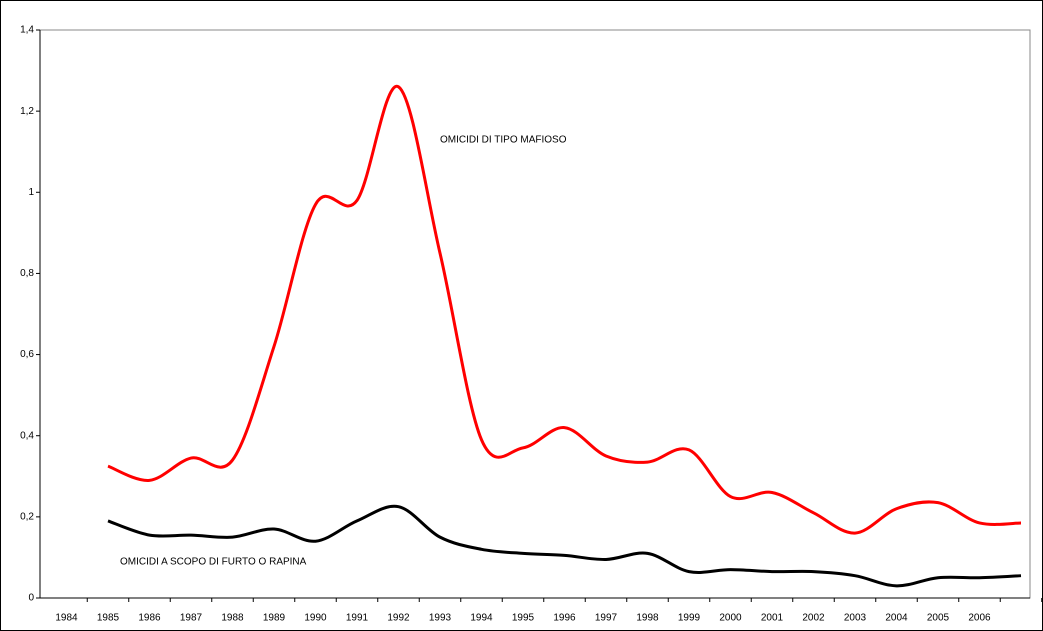 The height and width of the screenshot is (631, 1043). Describe the element at coordinates (606, 618) in the screenshot. I see `x-tick-label: 1997` at that location.